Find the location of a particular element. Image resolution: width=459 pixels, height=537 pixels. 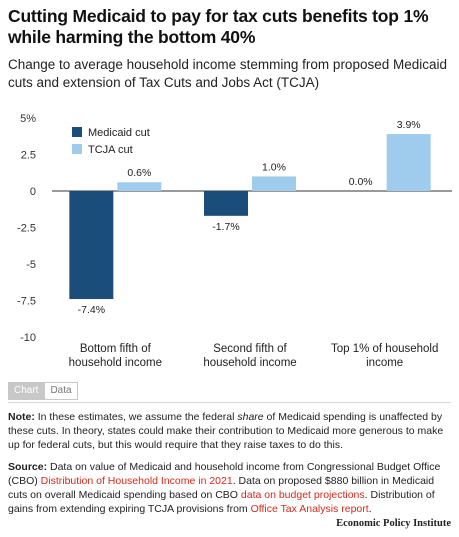

note-emphasis: share is located at coordinates (250, 417).